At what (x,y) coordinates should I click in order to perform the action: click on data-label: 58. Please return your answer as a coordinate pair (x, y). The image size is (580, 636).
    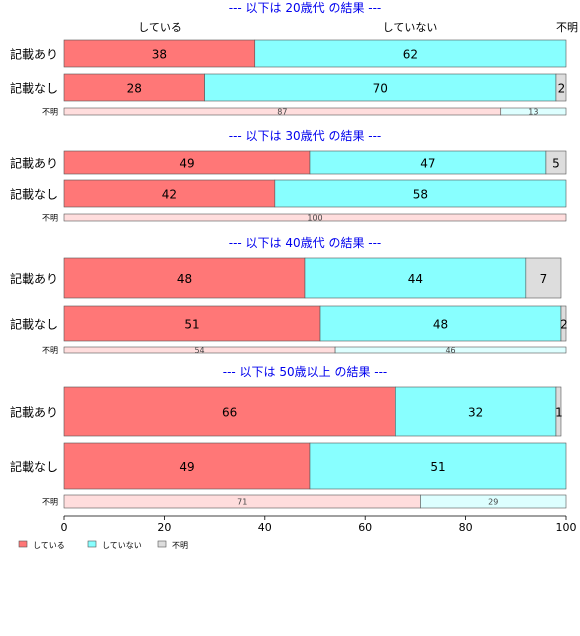
    Looking at the image, I should click on (420, 195).